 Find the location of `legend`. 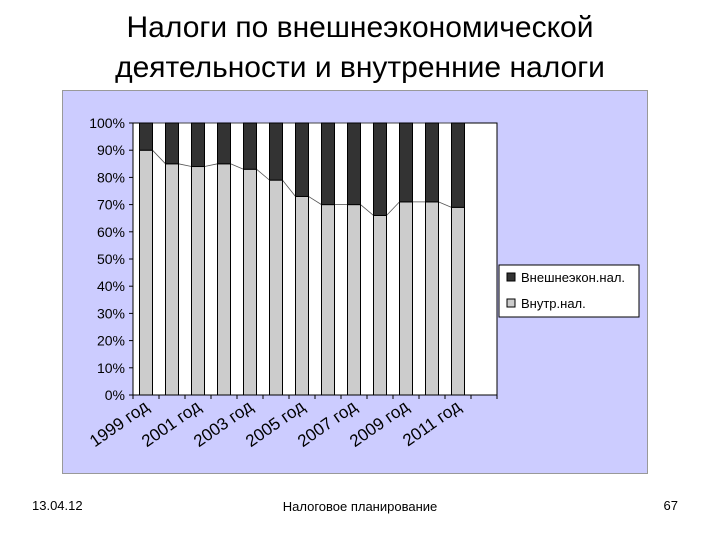

legend is located at coordinates (569, 291).